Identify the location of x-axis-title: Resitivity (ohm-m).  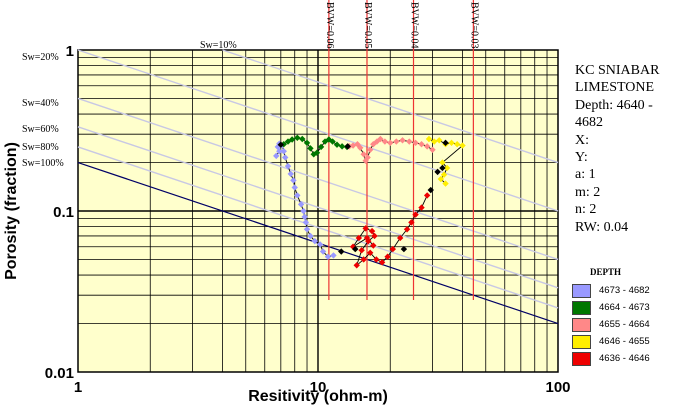
(318, 396).